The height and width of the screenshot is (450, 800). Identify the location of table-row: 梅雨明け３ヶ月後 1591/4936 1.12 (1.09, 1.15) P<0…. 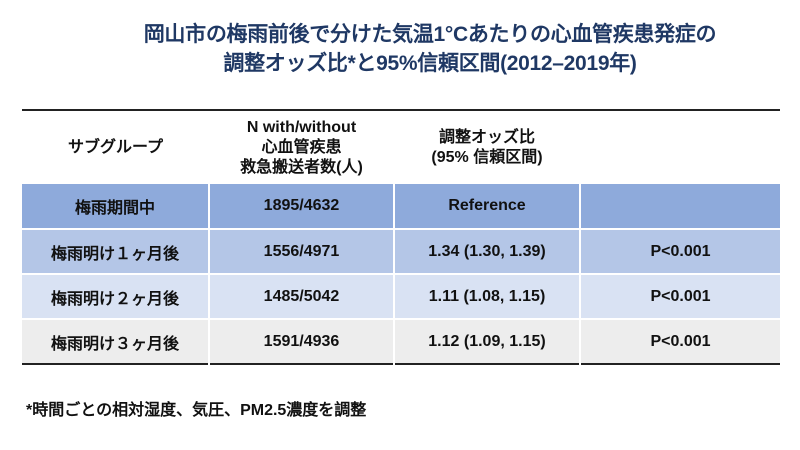
(401, 341).